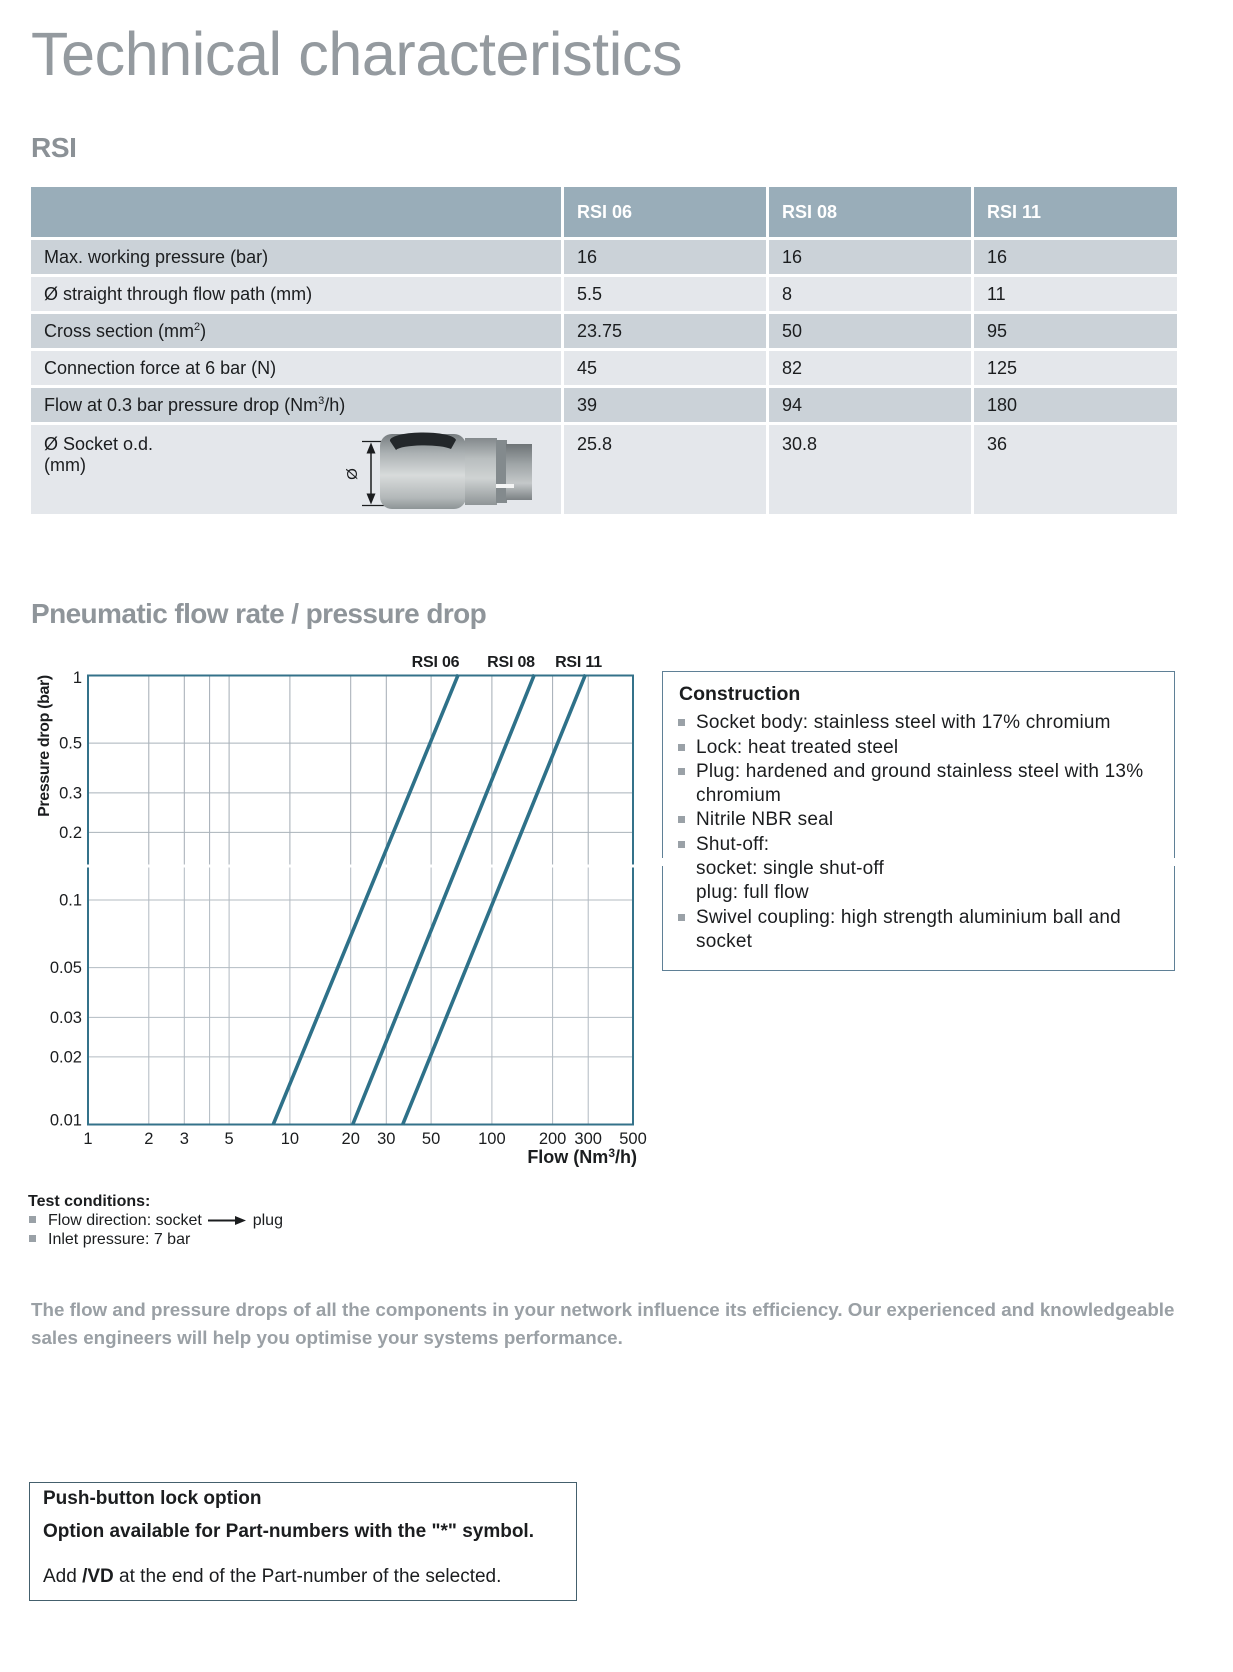 Image resolution: width=1233 pixels, height=1672 pixels. What do you see at coordinates (578, 662) in the screenshot?
I see `svg-text: RSI 11` at bounding box center [578, 662].